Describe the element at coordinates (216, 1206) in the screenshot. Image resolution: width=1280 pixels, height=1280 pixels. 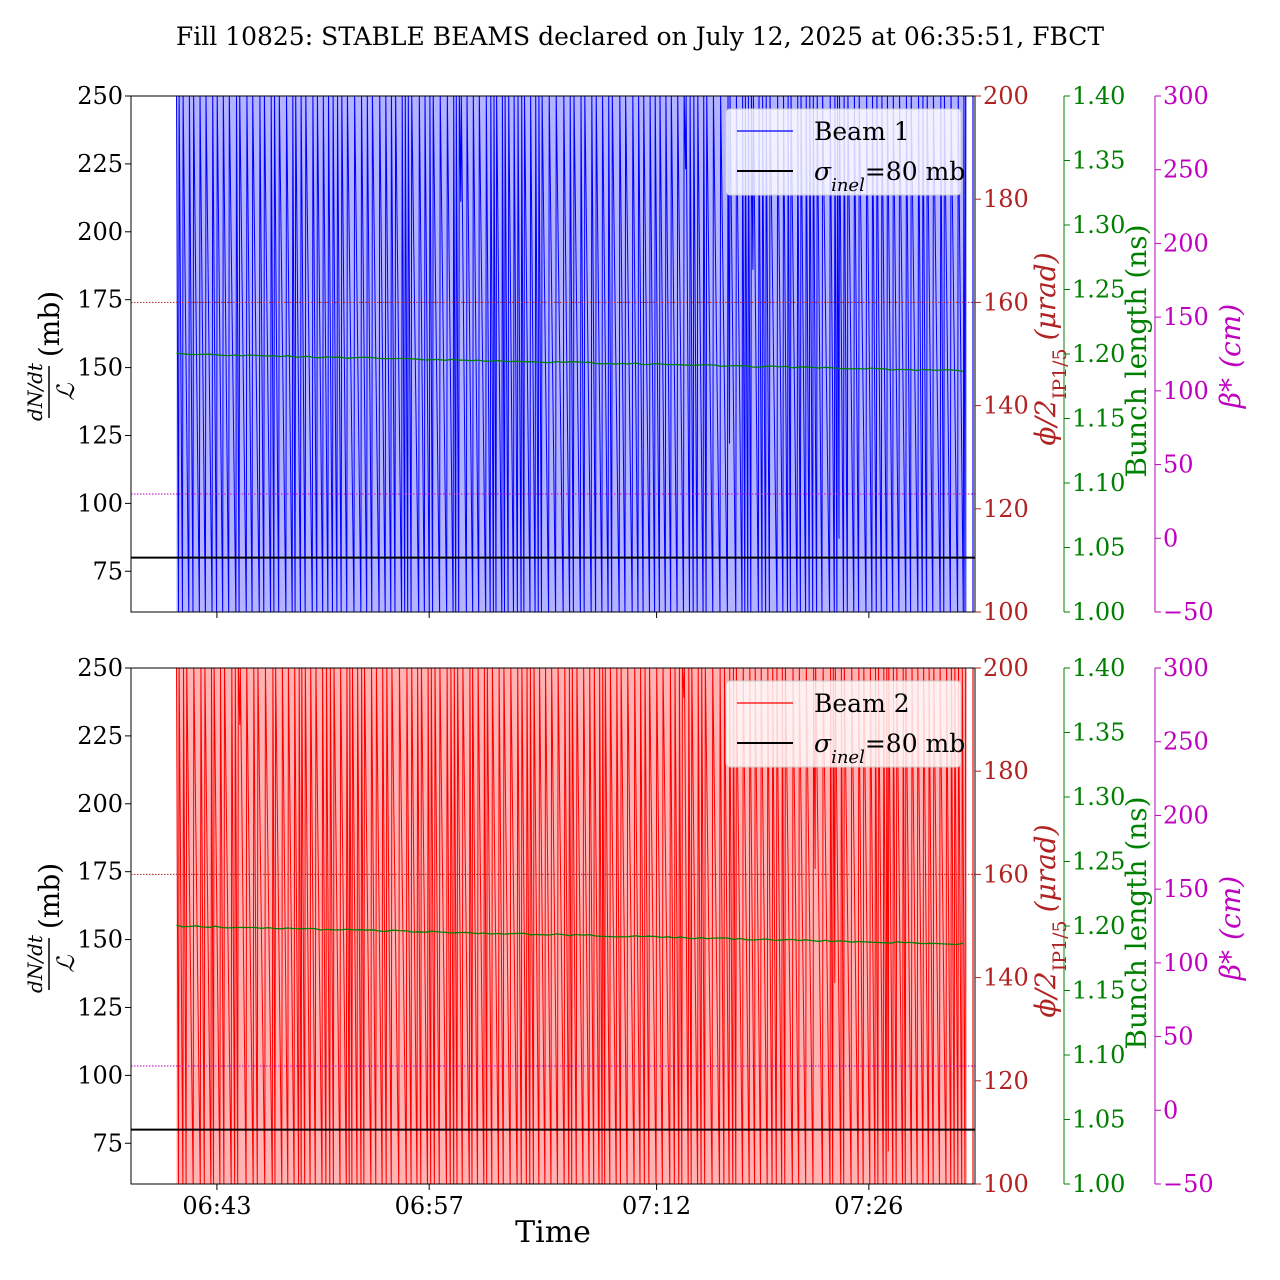
I see `x-tick-label: 06:43` at that location.